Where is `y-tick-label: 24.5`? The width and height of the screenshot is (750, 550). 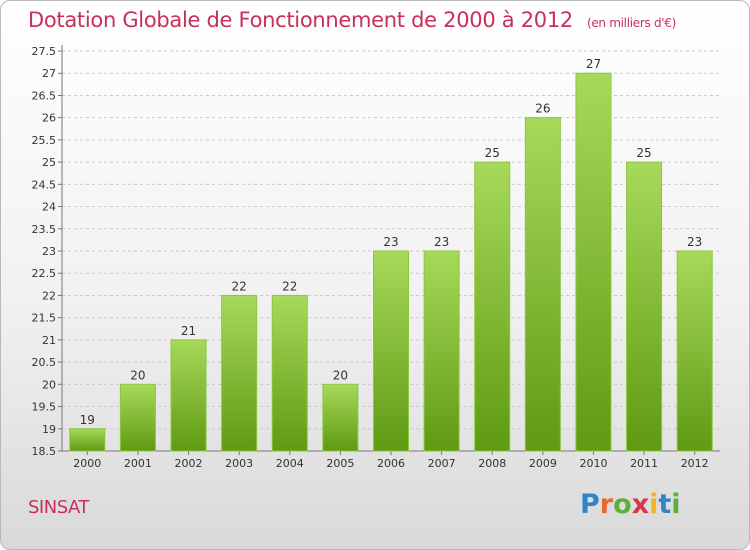 y-tick-label: 24.5 is located at coordinates (44, 184).